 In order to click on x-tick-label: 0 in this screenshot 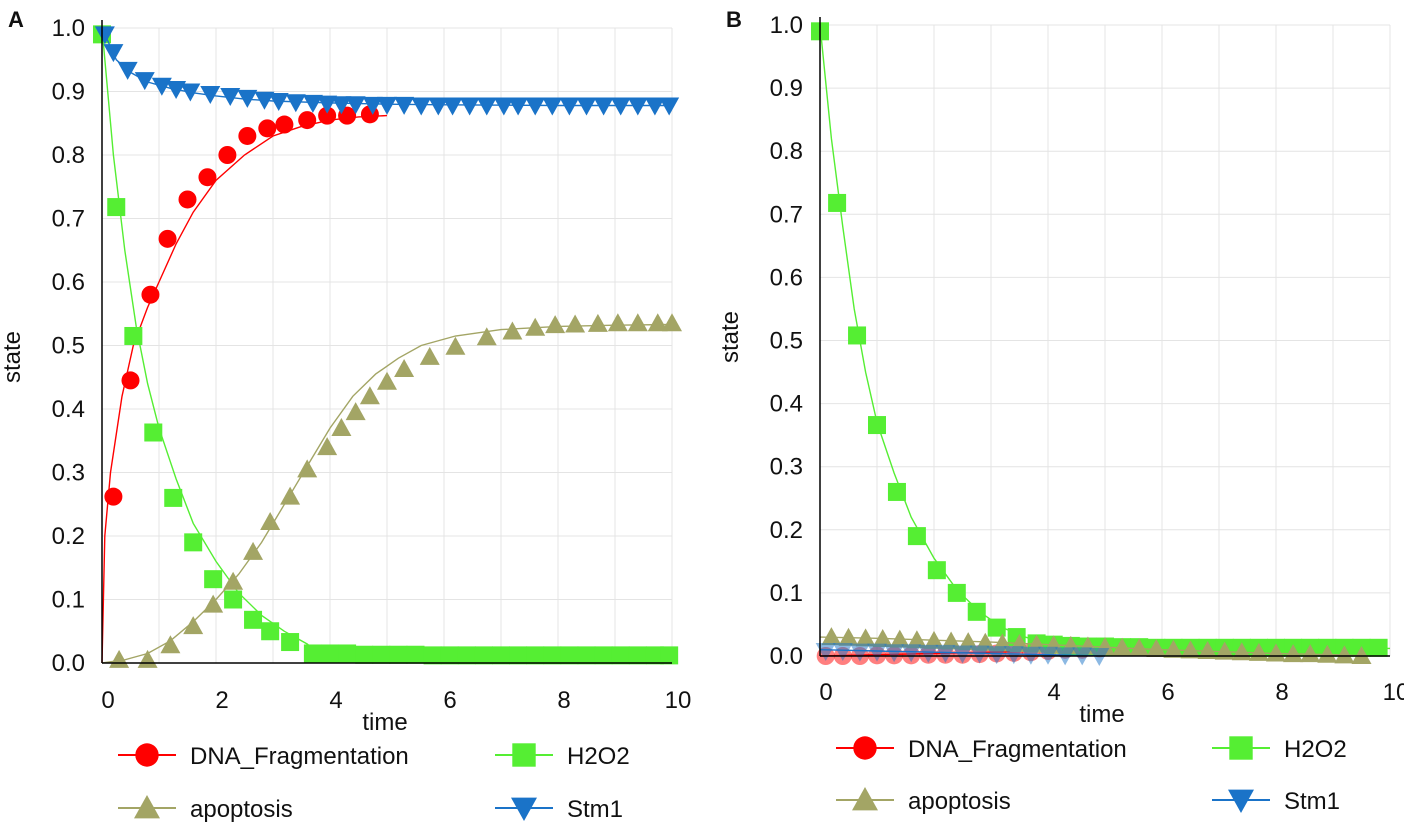, I will do `click(825, 692)`.